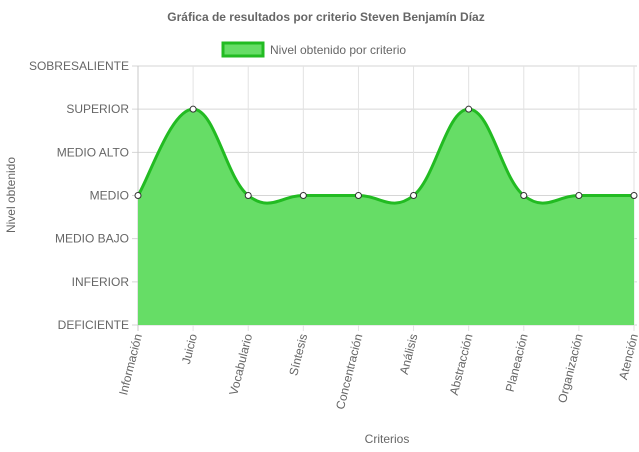  I want to click on legend: Nivel obtenido por criterio, so click(313, 49).